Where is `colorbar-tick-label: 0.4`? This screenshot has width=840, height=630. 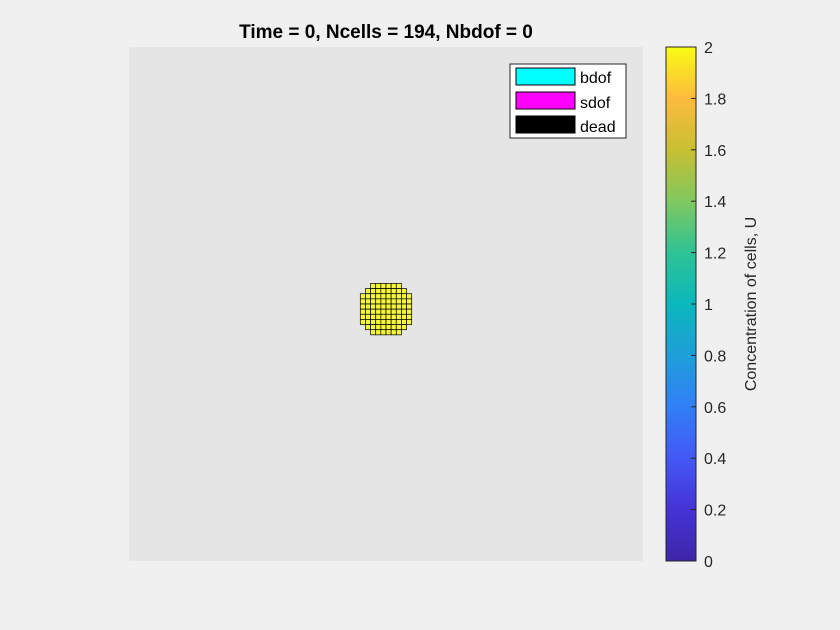
colorbar-tick-label: 0.4 is located at coordinates (715, 459).